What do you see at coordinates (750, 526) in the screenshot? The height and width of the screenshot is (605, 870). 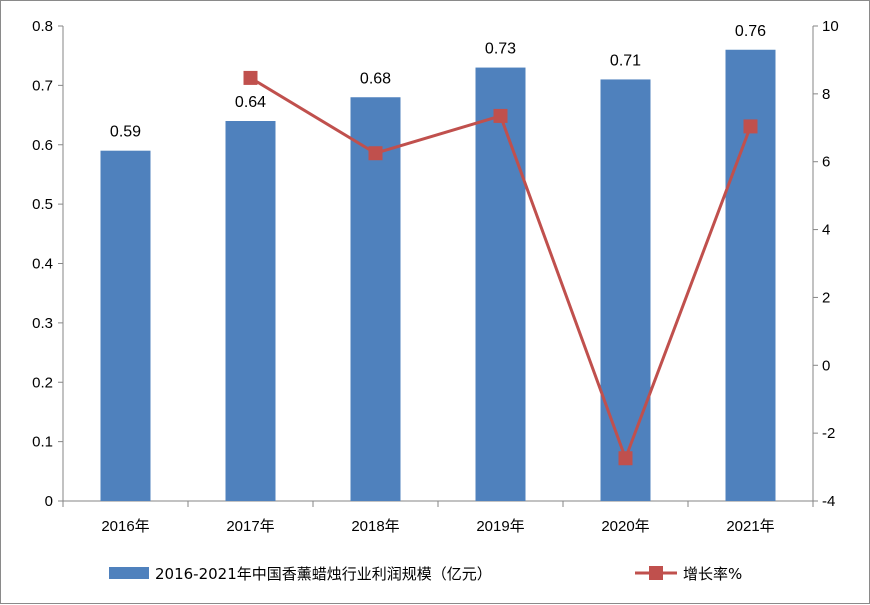 I see `x-tick-label: 2021年` at bounding box center [750, 526].